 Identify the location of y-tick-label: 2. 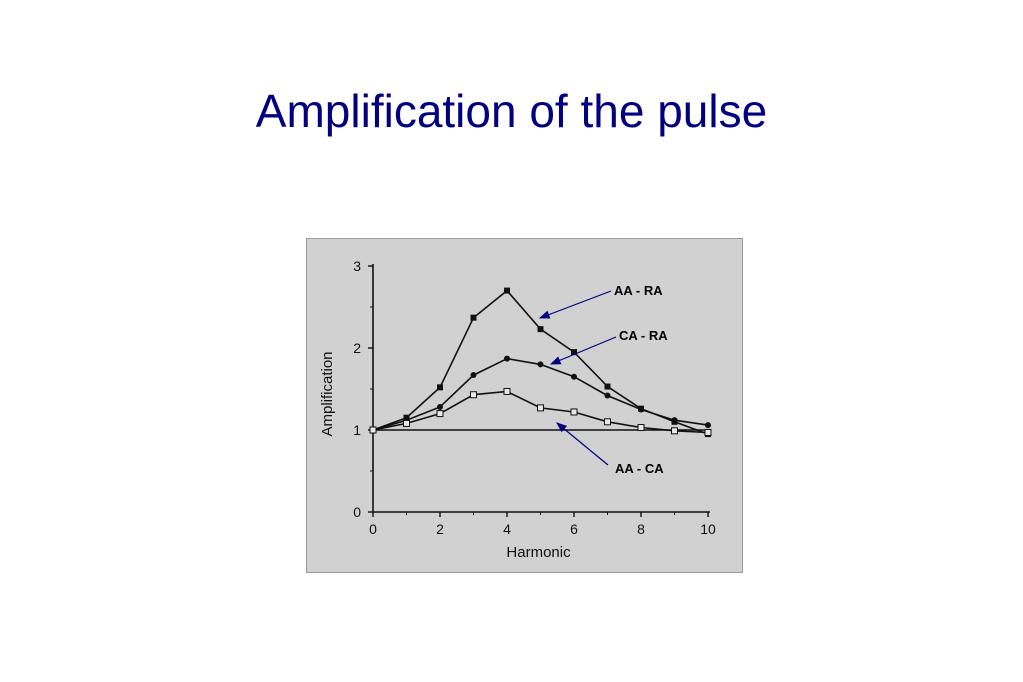
(357, 348).